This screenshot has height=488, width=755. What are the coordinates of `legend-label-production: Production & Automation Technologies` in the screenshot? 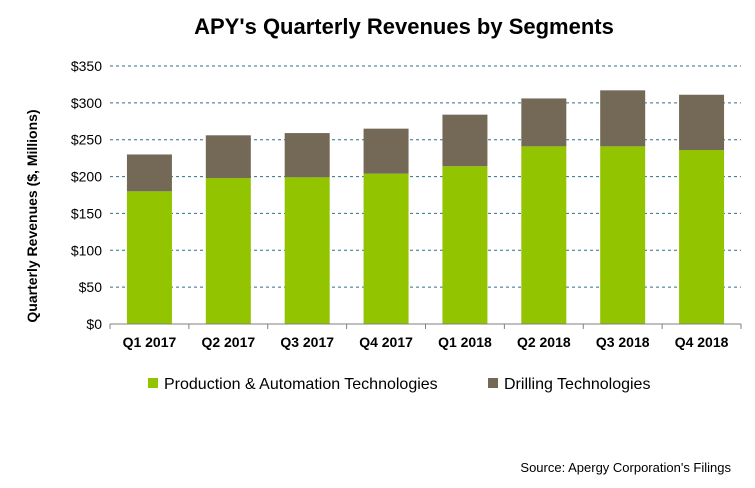 It's located at (301, 384).